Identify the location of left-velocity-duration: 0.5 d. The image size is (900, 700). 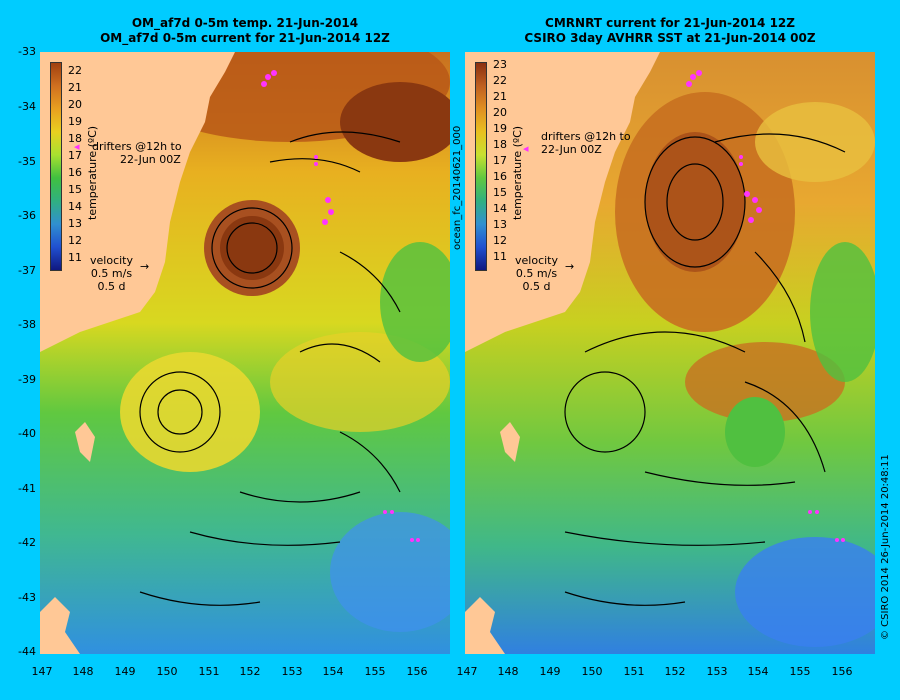
(111, 286).